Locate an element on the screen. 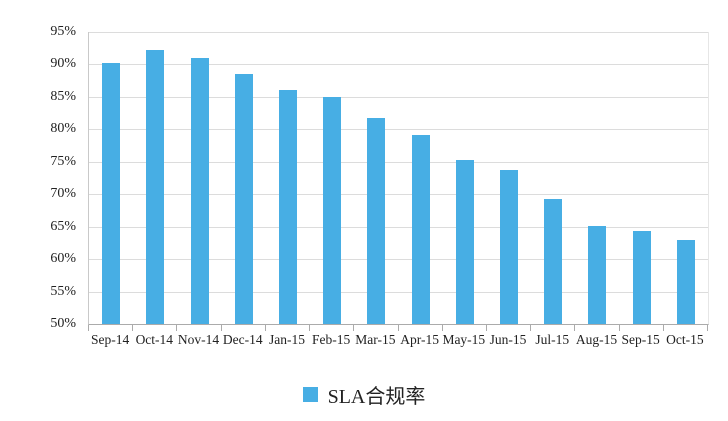 The height and width of the screenshot is (421, 728). y-axis-label: 70% is located at coordinates (63, 194).